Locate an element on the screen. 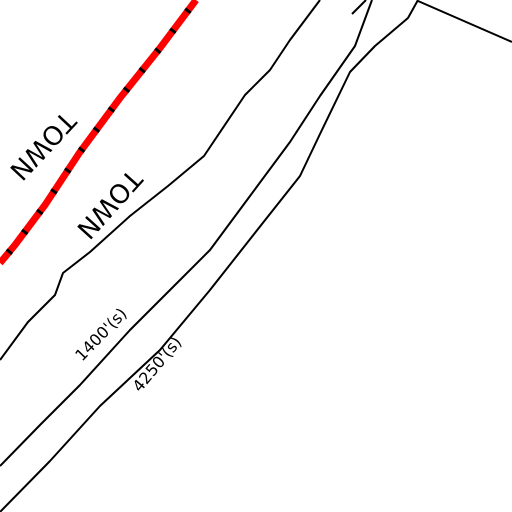  road-edge is located at coordinates (359, 7).